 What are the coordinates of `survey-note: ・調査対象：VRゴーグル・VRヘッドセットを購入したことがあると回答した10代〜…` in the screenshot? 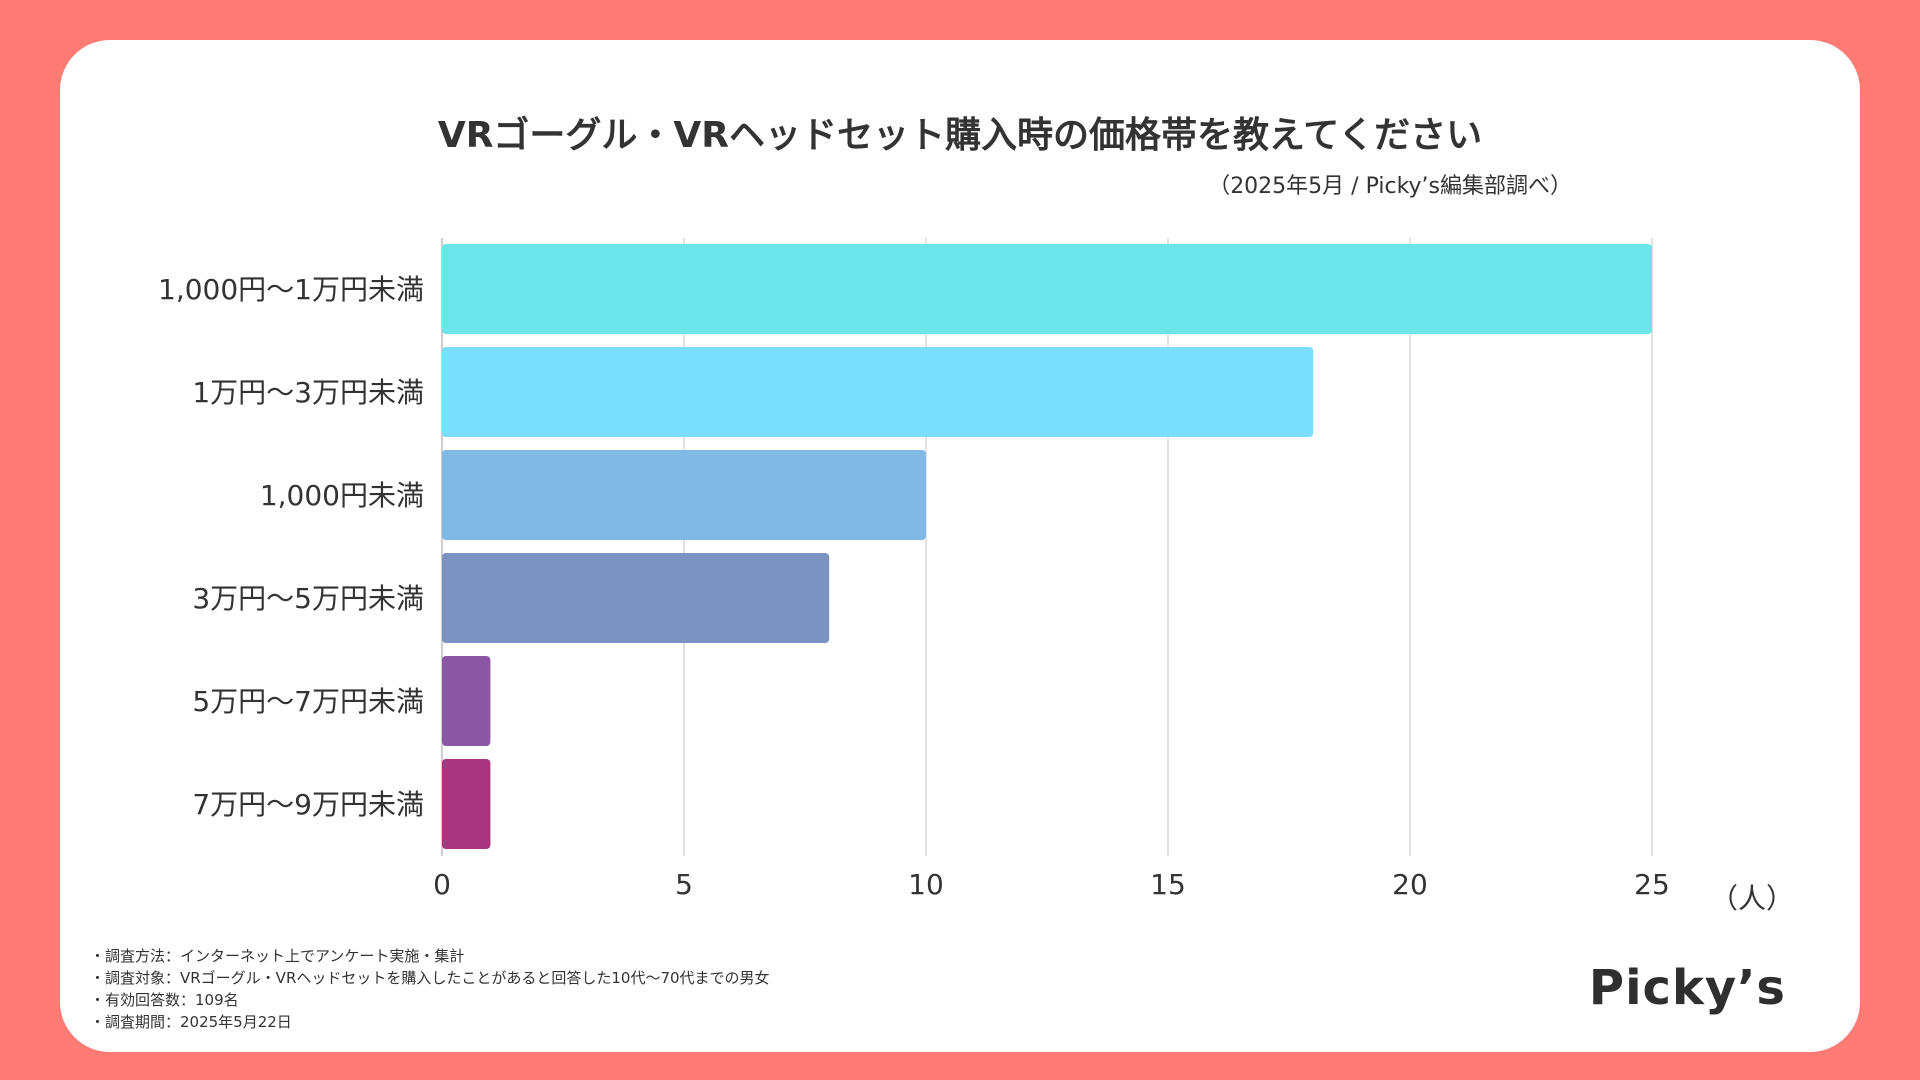 It's located at (430, 978).